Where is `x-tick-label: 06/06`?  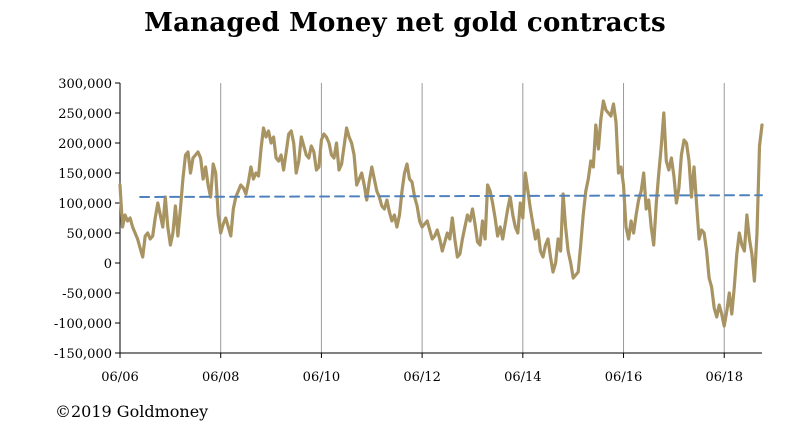 x-tick-label: 06/06 is located at coordinates (119, 377).